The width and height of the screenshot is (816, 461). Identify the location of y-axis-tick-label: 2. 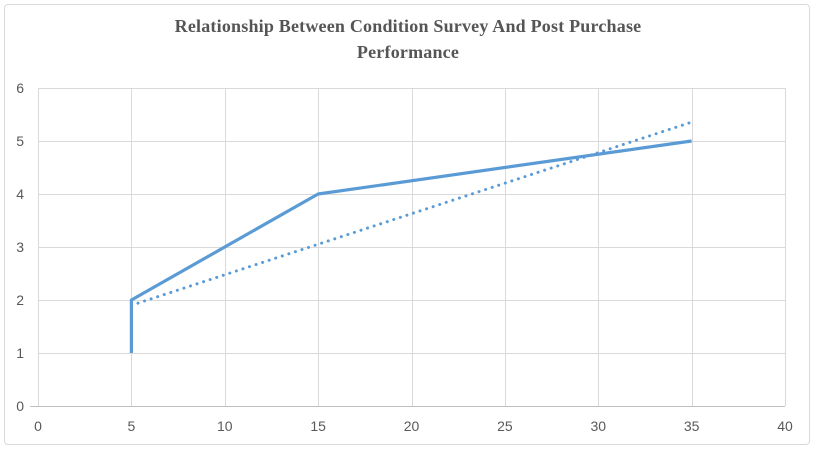
(20, 300).